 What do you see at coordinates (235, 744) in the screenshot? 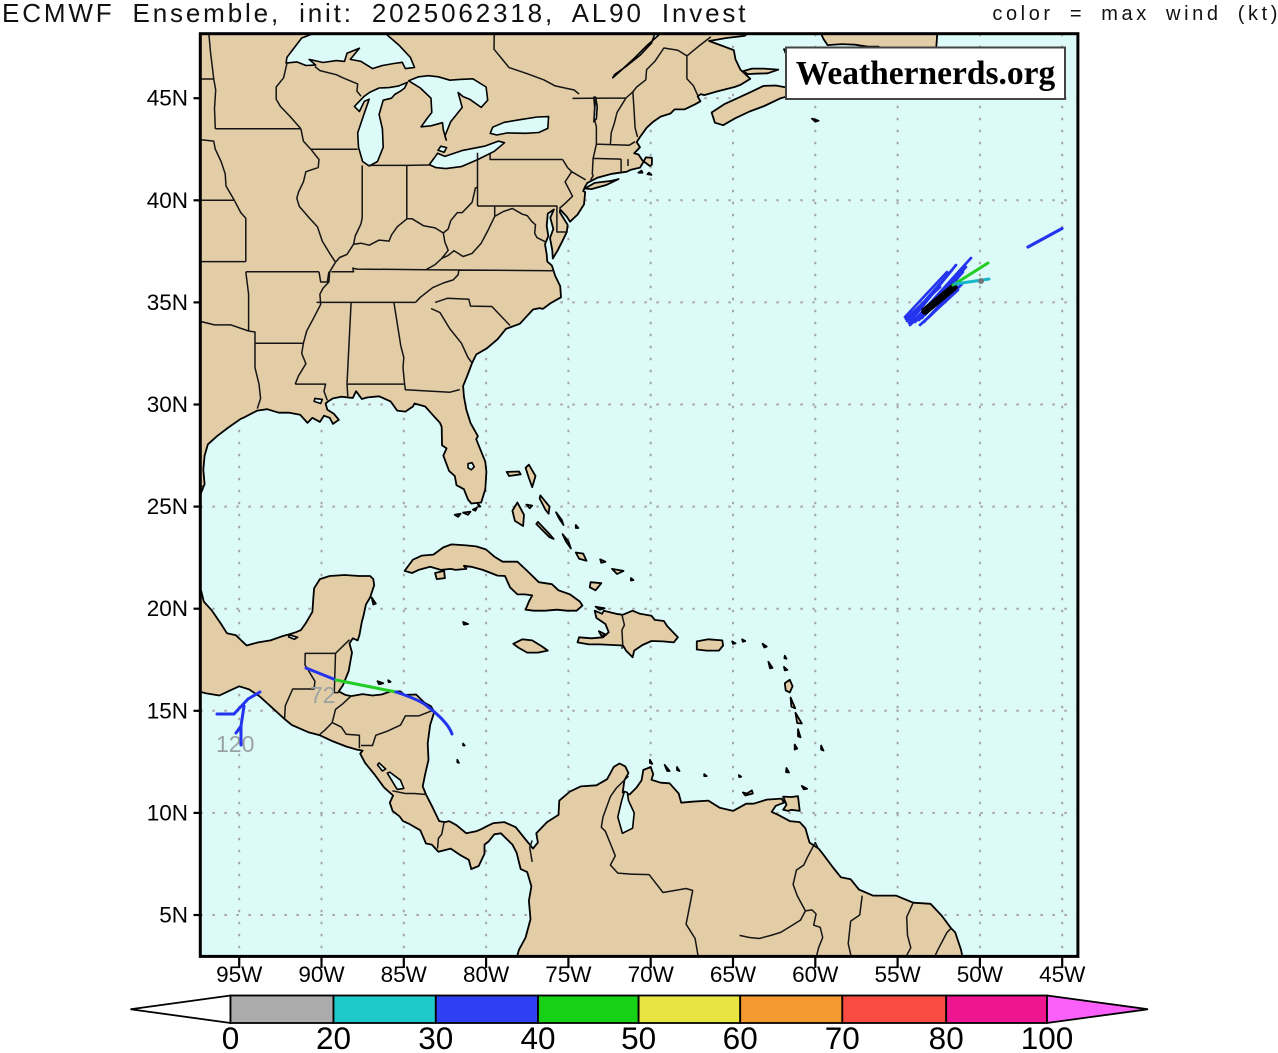
I see `svg-text: 120` at bounding box center [235, 744].